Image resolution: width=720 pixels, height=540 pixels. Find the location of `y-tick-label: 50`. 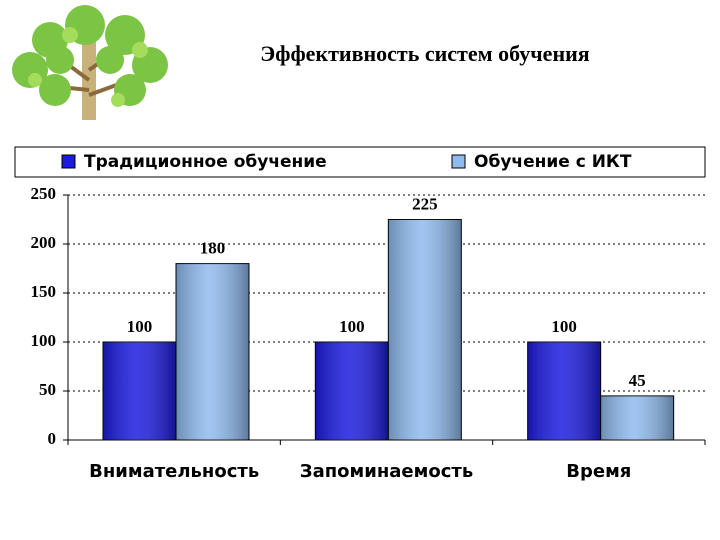

y-tick-label: 50 is located at coordinates (47, 389).